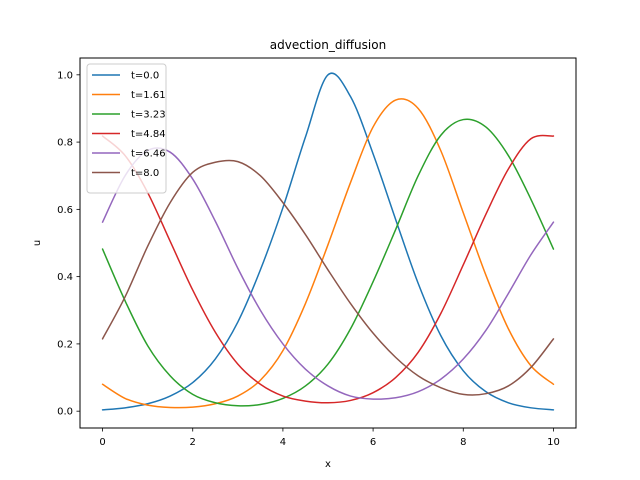  I want to click on x-tick-label: 6, so click(373, 442).